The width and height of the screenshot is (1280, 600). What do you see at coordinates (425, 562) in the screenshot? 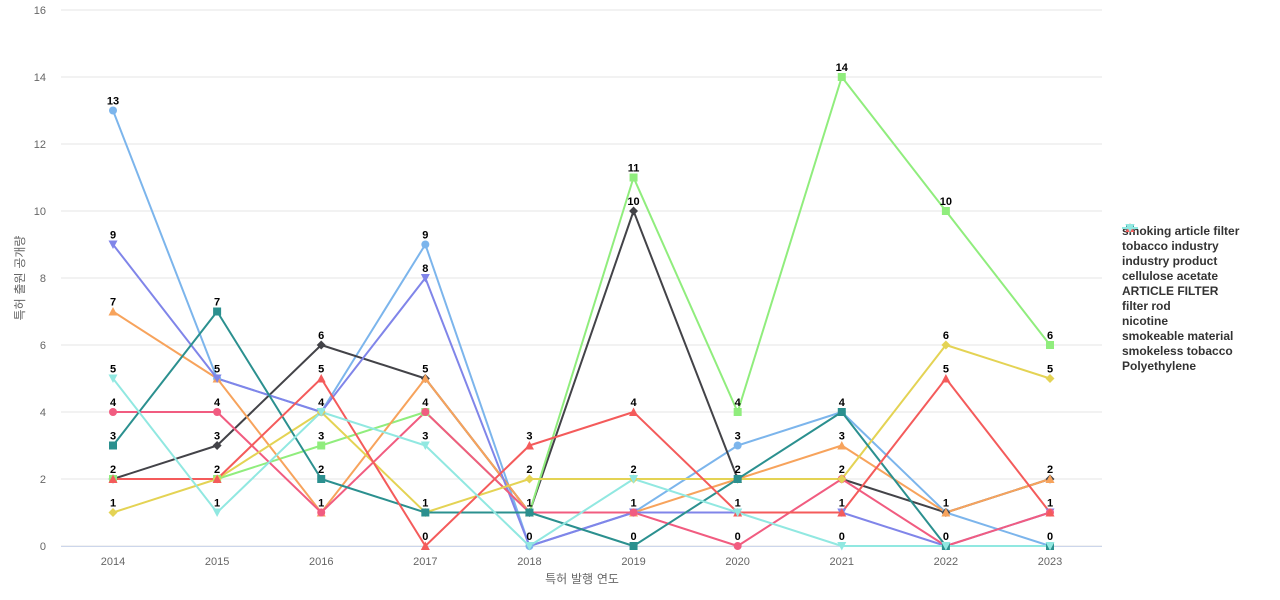
I see `x-tick-label: 2017` at bounding box center [425, 562].